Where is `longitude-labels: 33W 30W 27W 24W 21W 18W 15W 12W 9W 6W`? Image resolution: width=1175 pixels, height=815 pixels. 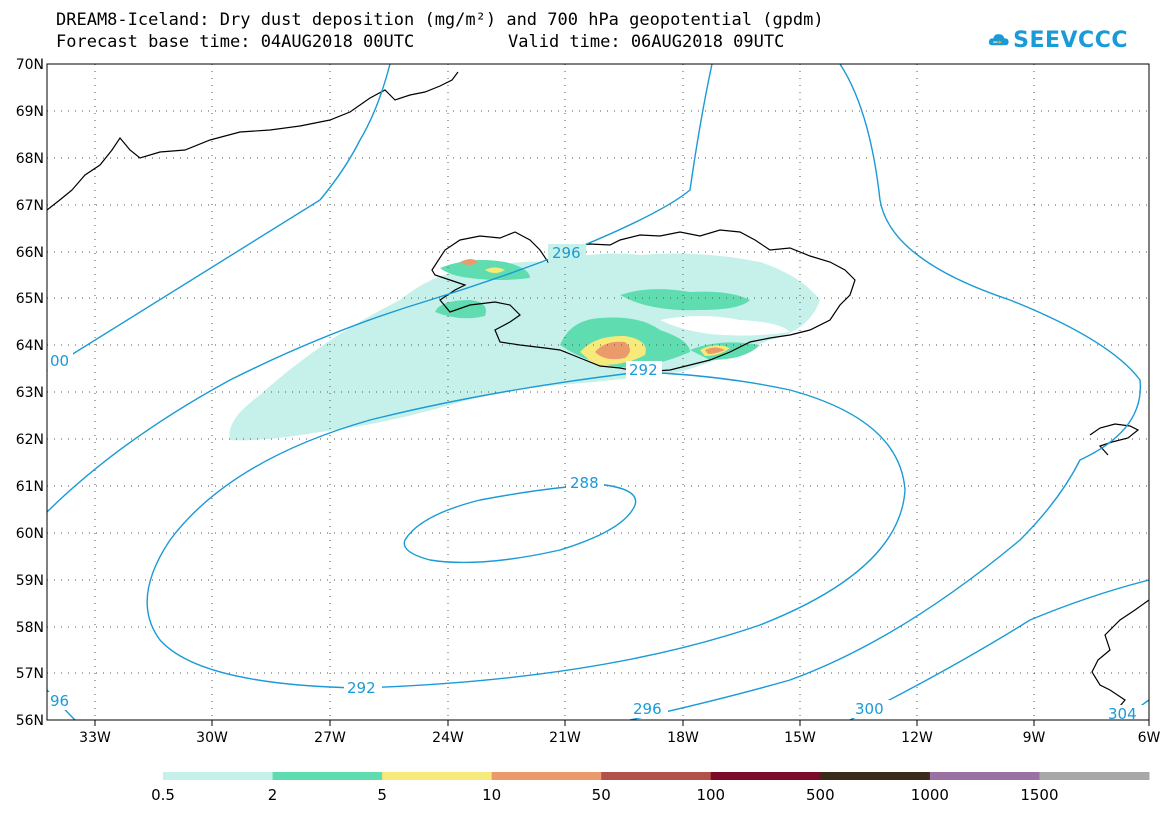
longitude-labels: 33W 30W 27W 24W 21W 18W 15W 12W 9W 6W is located at coordinates (619, 738).